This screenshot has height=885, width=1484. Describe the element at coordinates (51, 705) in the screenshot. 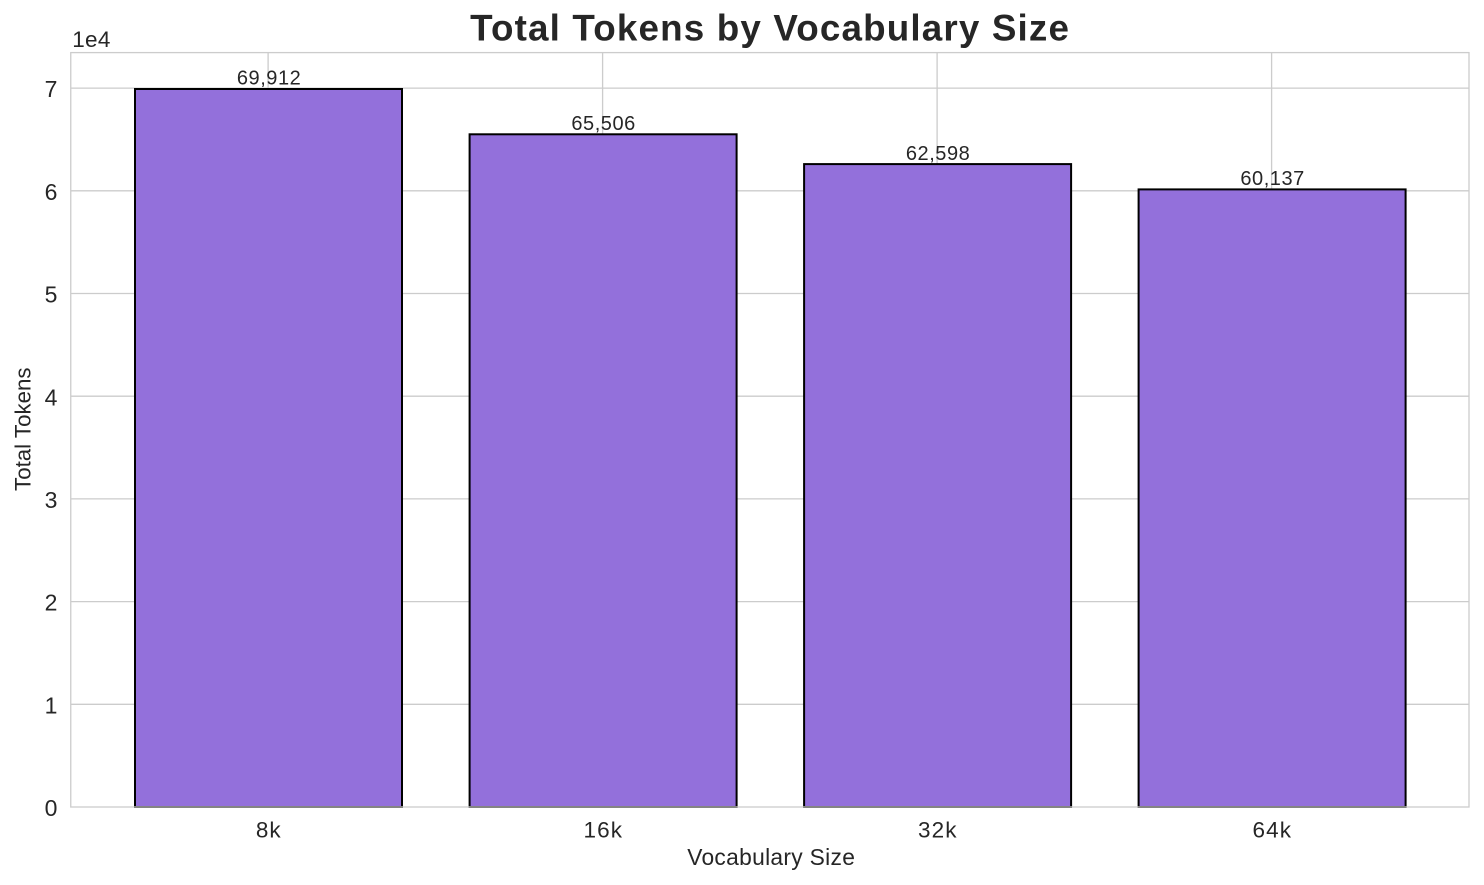

I see `svg-text: 1` at that location.